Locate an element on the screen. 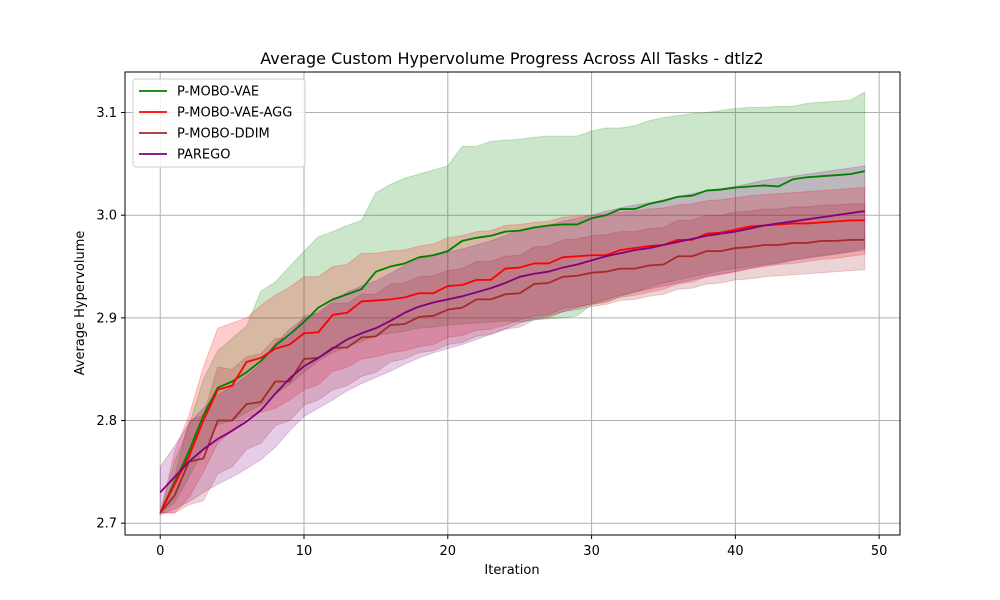  legend-label-p-mobo-vae: P-MOBO-VAE is located at coordinates (218, 92).